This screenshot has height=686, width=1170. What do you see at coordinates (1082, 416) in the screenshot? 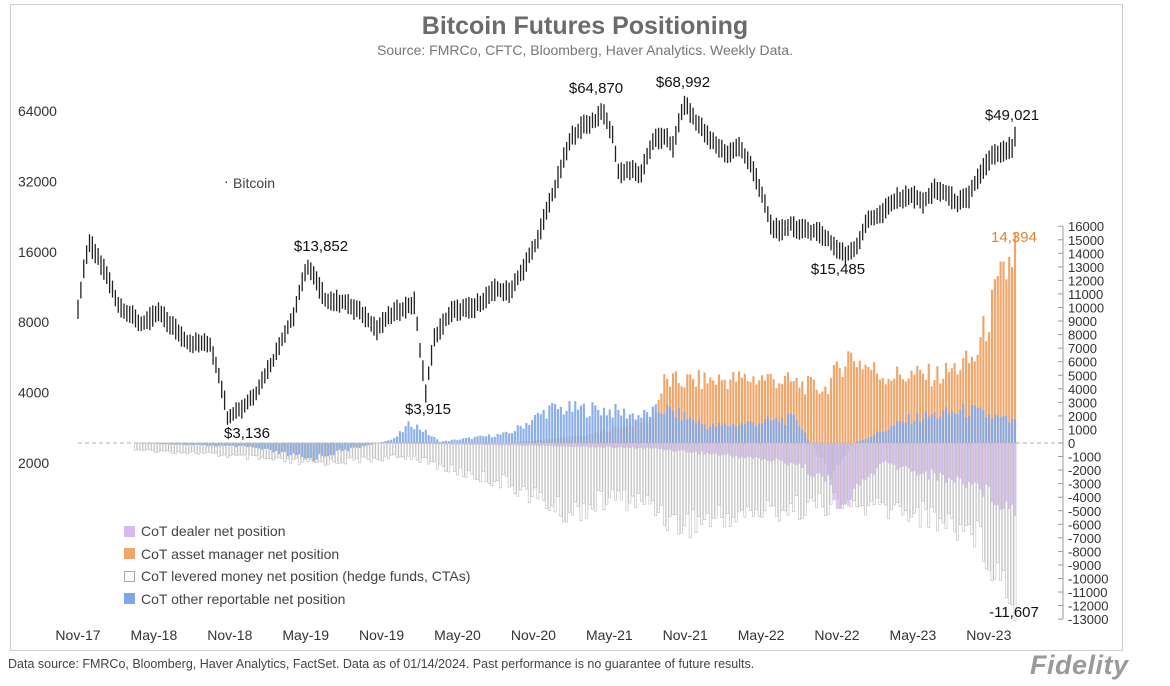
I see `right-axis-tick-label: 2000` at bounding box center [1082, 416].